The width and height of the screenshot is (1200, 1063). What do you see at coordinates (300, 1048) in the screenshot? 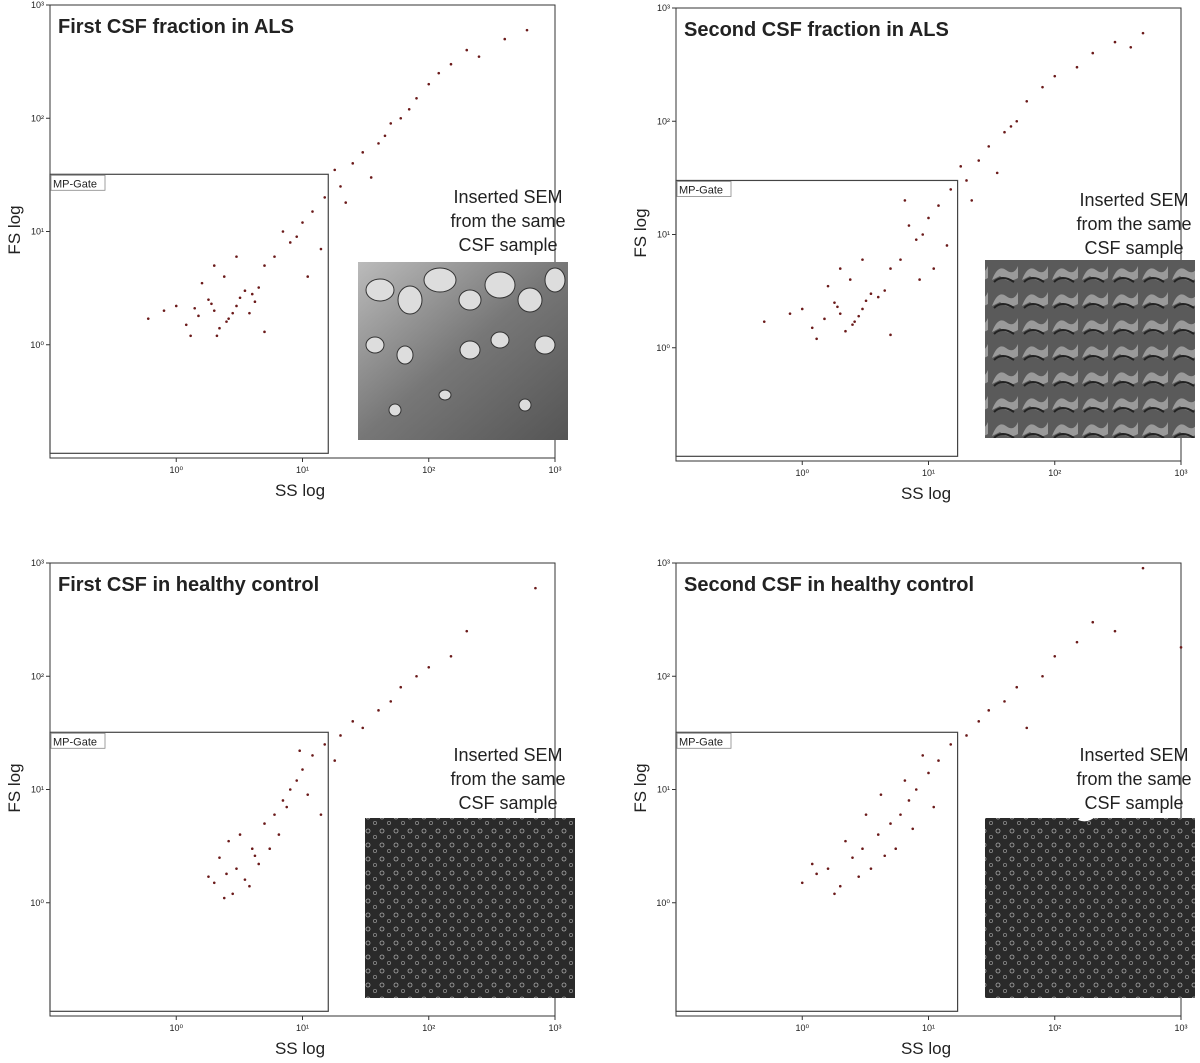
I see `x-axis-label: SS log` at bounding box center [300, 1048].